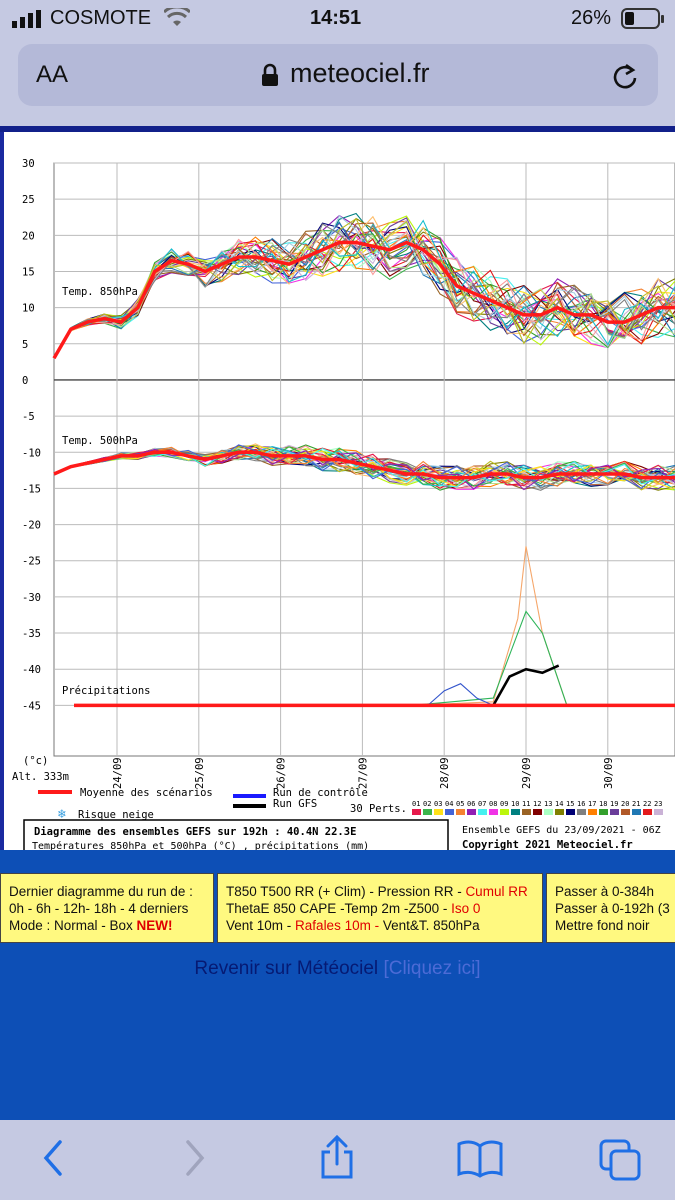 Image resolution: width=675 pixels, height=1200 pixels. What do you see at coordinates (581, 804) in the screenshot?
I see `pert-id: 16` at bounding box center [581, 804].